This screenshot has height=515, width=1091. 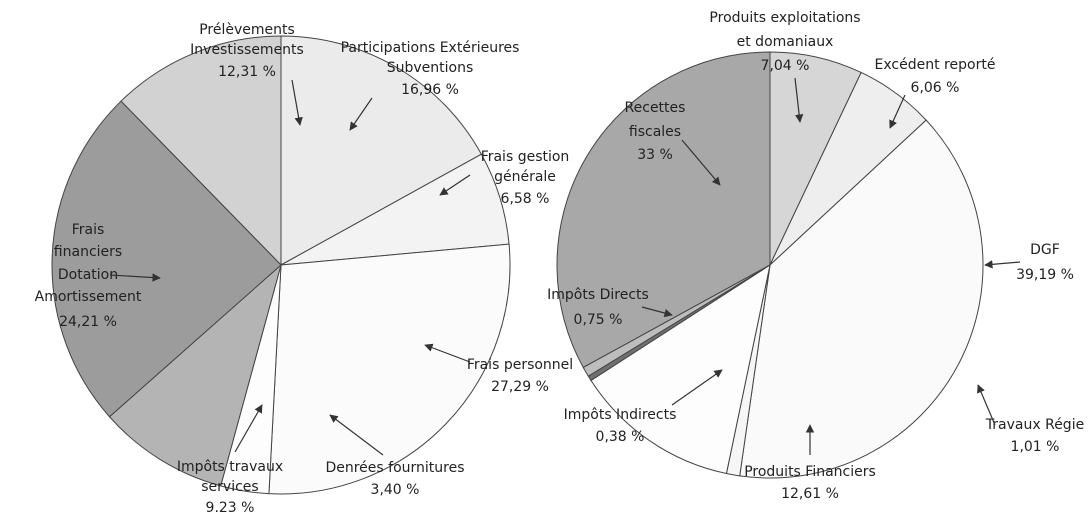 What do you see at coordinates (520, 365) in the screenshot?
I see `slice-label: Frais personnel` at bounding box center [520, 365].